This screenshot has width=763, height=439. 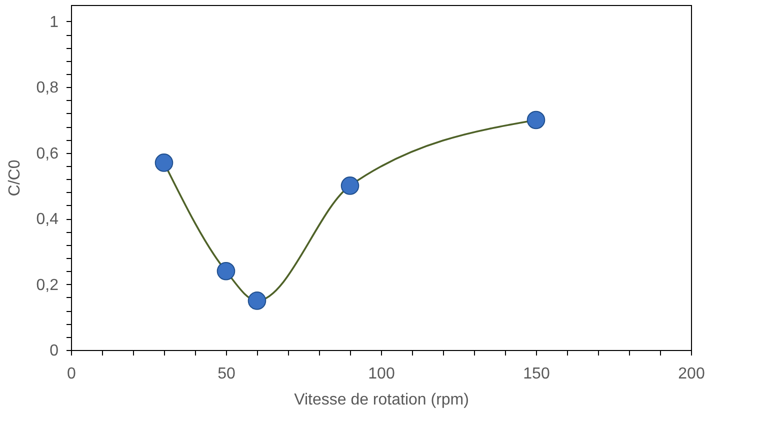 What do you see at coordinates (47, 88) in the screenshot?
I see `y-tick-label: 0,8` at bounding box center [47, 88].